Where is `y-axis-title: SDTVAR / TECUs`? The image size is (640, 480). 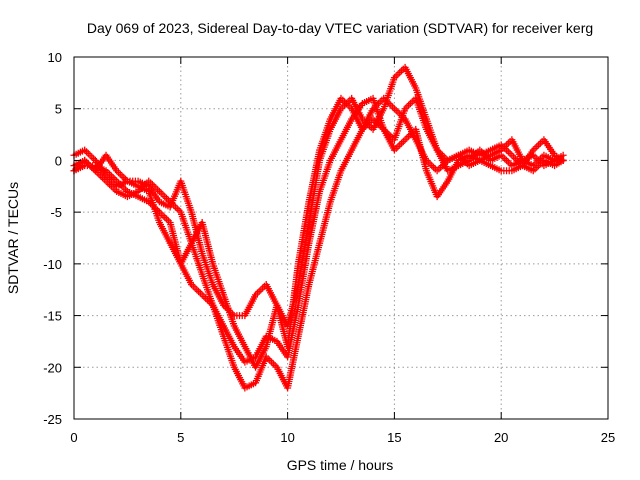 y-axis-title: SDTVAR / TECUs is located at coordinates (13, 238).